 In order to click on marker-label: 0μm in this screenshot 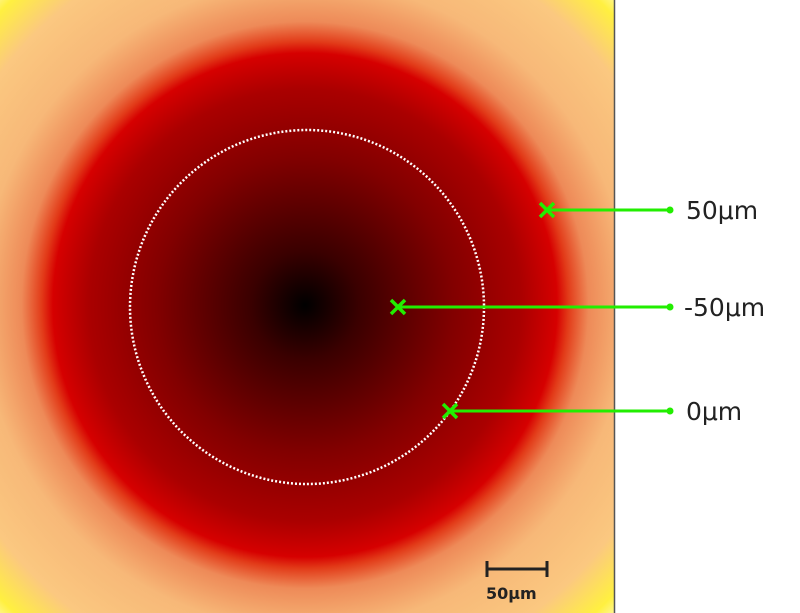, I will do `click(714, 411)`.